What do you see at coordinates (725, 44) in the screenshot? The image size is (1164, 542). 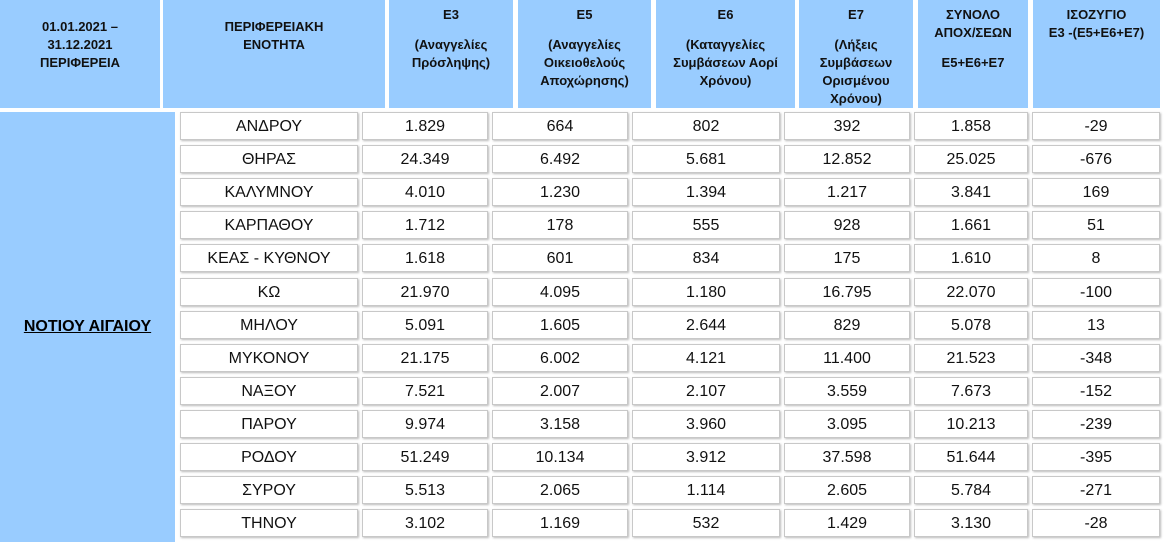 I see `header-line: (Καταγγελίες` at bounding box center [725, 44].